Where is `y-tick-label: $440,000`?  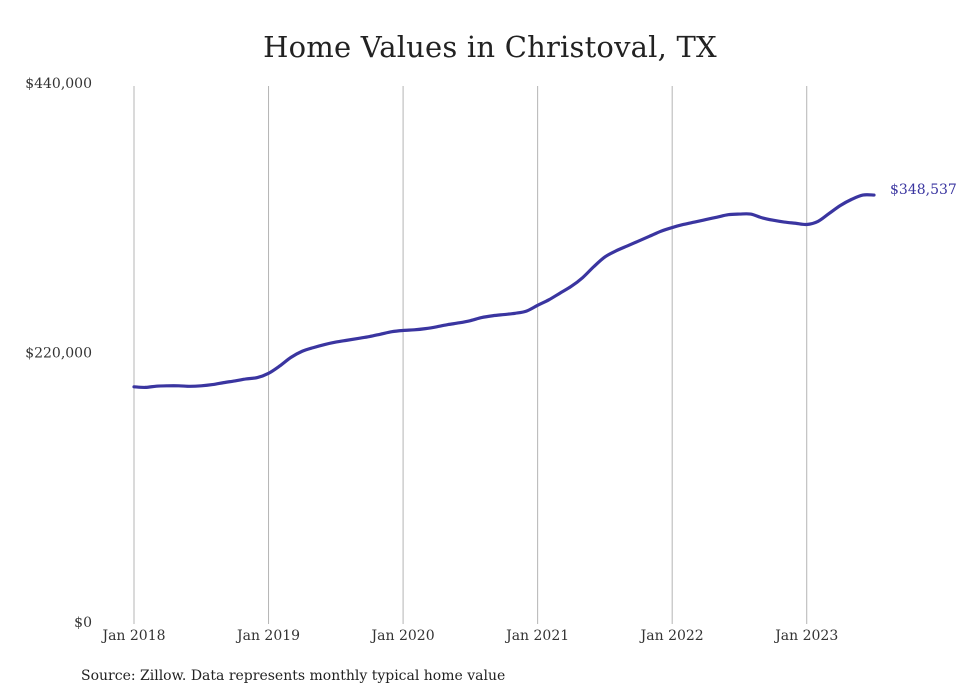 y-tick-label: $440,000 is located at coordinates (58, 84).